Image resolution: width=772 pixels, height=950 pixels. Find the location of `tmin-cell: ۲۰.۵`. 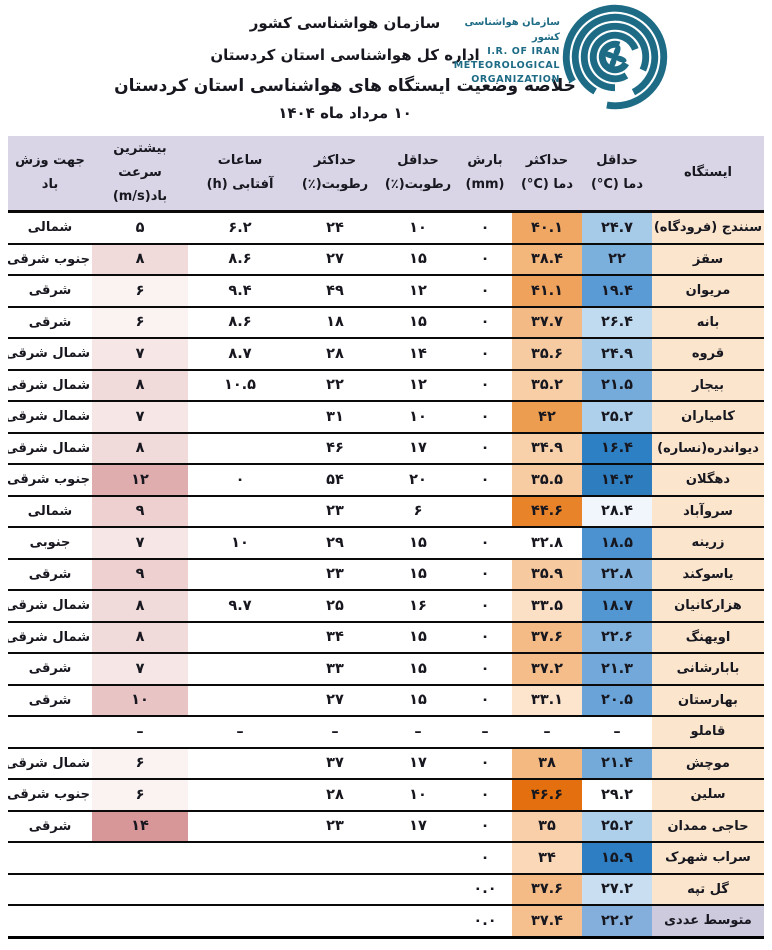

tmin-cell: ۲۰.۵ is located at coordinates (617, 700).